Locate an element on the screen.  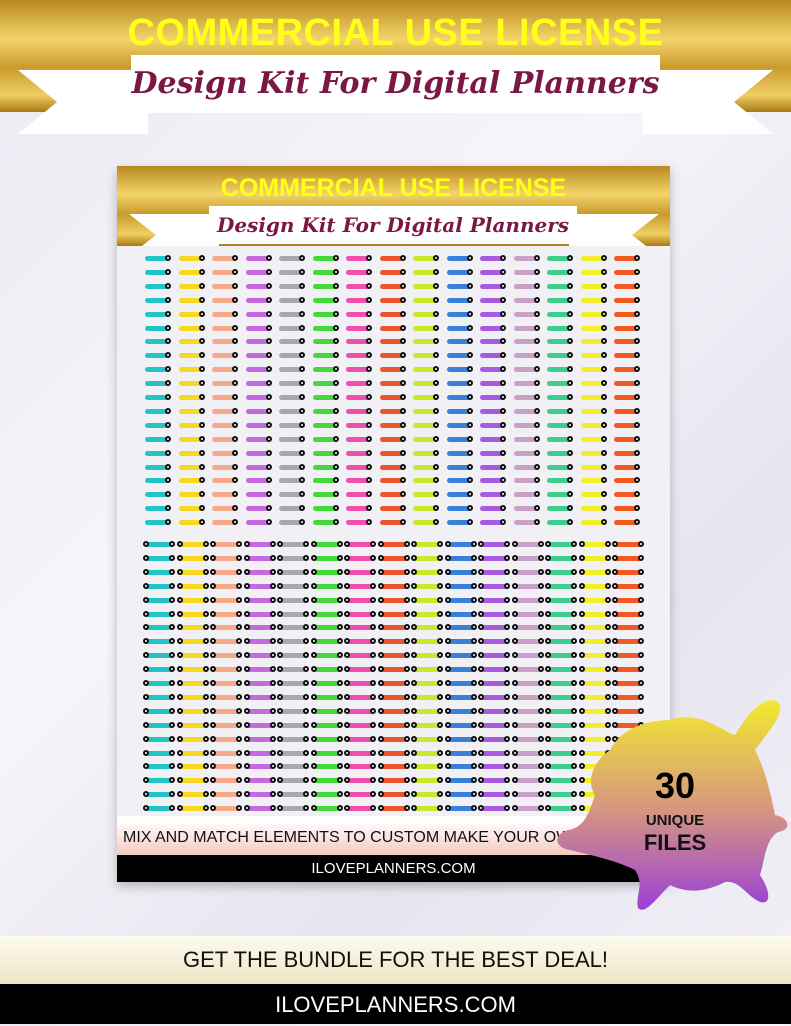
promo-bar: GET THE BUNDLE FOR THE BEST DEAL! is located at coordinates (395, 960).